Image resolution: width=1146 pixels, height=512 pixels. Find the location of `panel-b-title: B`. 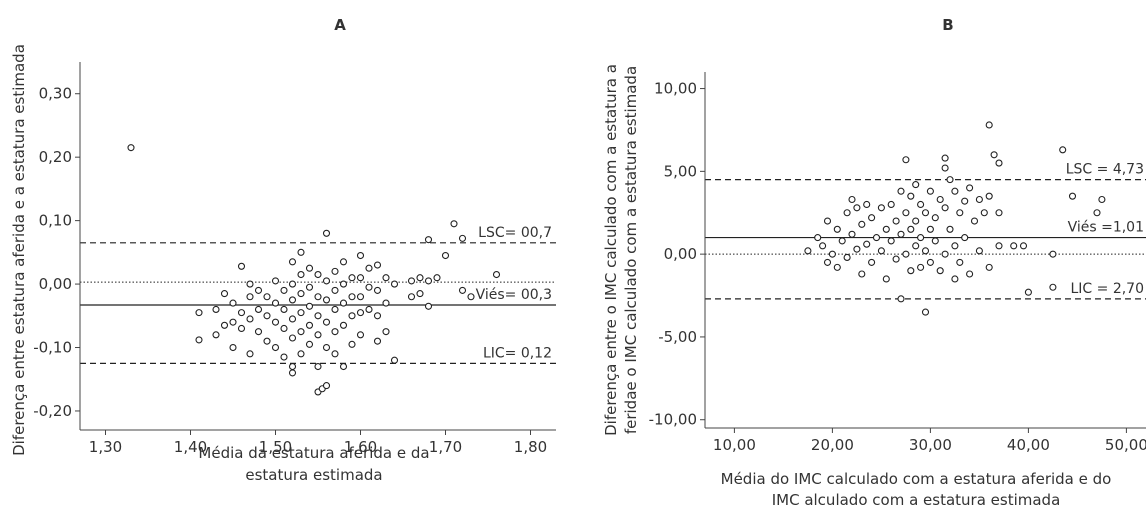

panel-b-title: B is located at coordinates (947, 25).